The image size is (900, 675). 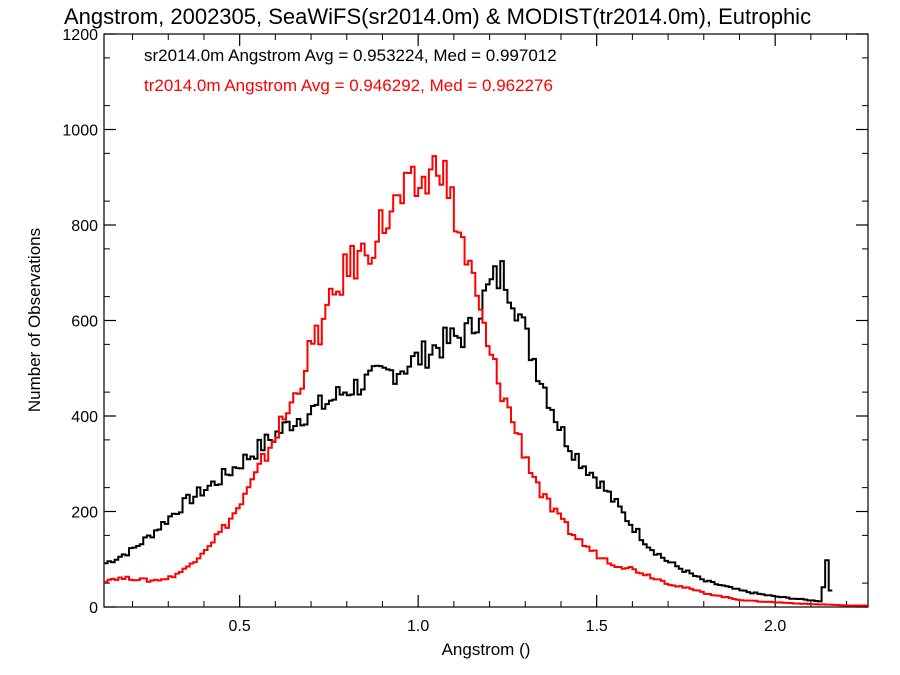 What do you see at coordinates (84, 513) in the screenshot?
I see `y-tick-label: 200` at bounding box center [84, 513].